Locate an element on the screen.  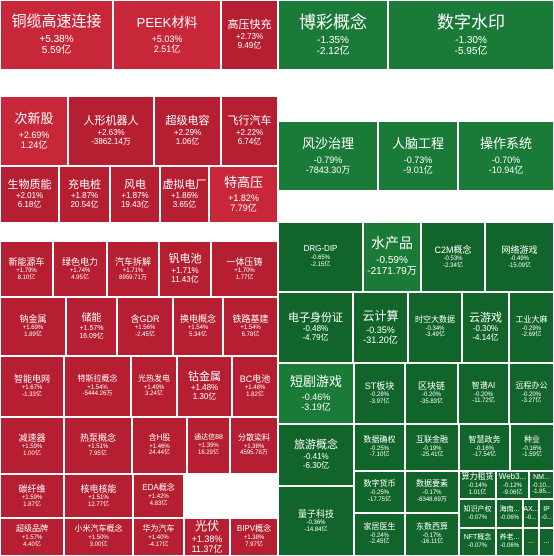
treemap-tile: DRG-DIP -0.65% -2.15亿 is located at coordinates (320, 257).